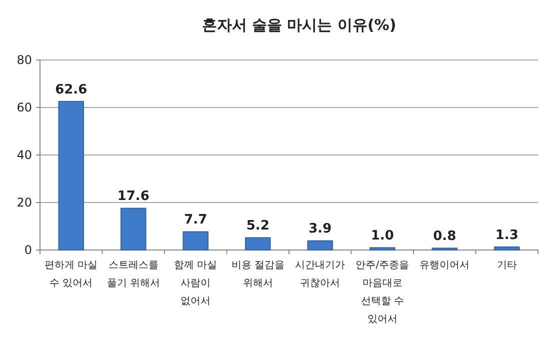 This screenshot has height=354, width=544. Describe the element at coordinates (382, 236) in the screenshot. I see `data-label: 1.0` at that location.